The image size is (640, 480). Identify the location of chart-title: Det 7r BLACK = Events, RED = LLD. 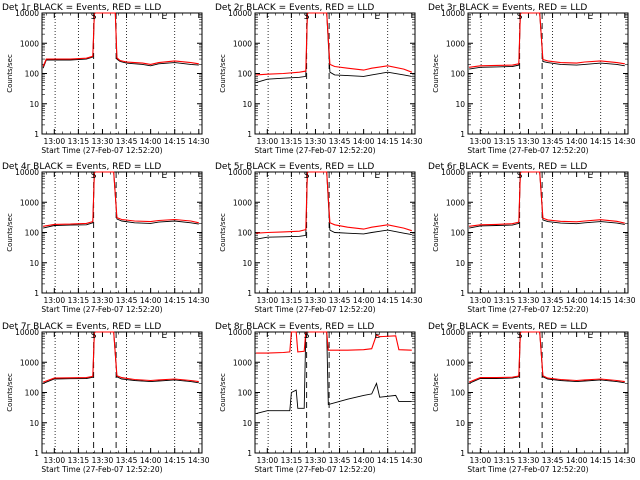
(81, 327).